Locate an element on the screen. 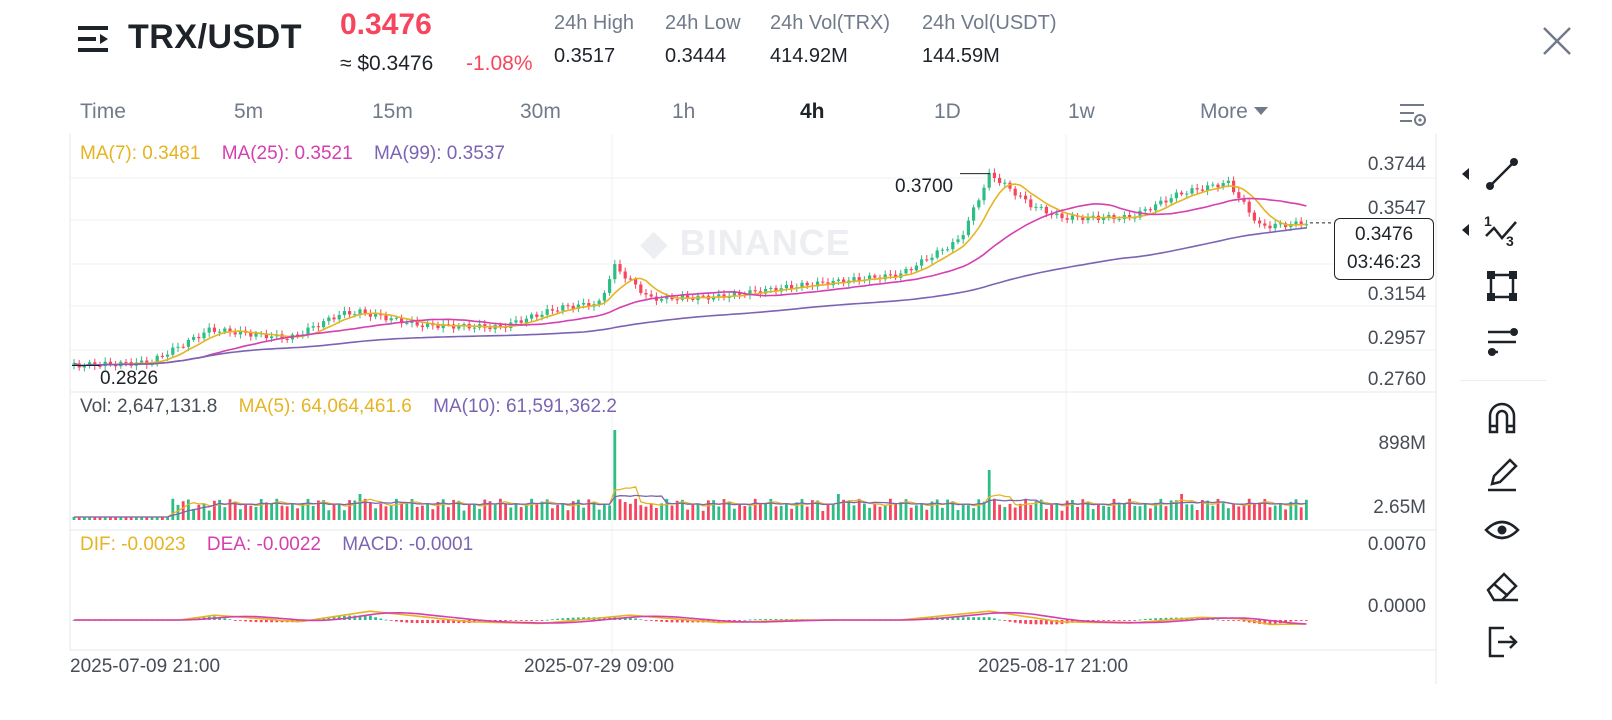  close-icon is located at coordinates (1557, 41).